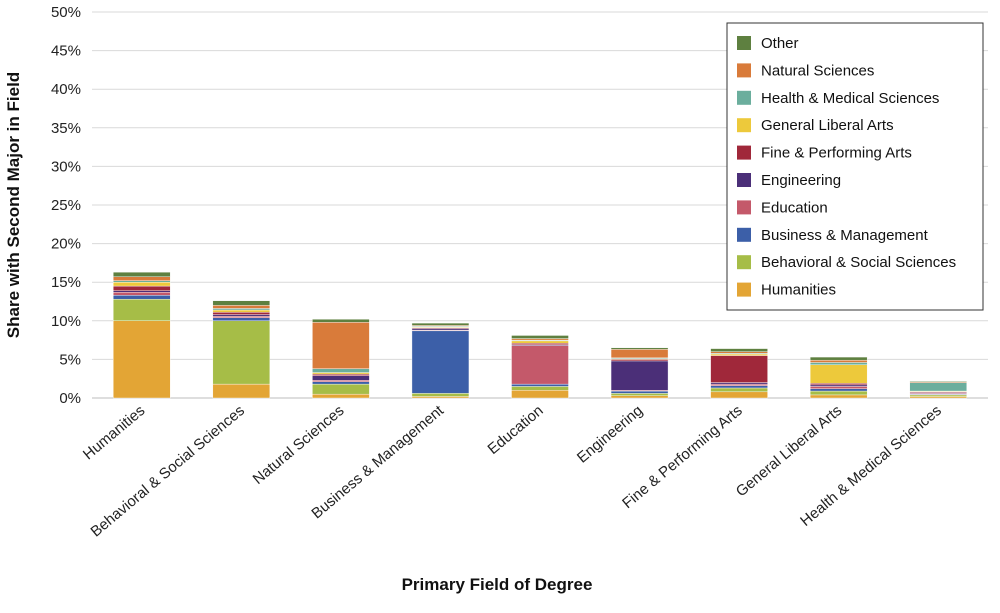 Image resolution: width=1000 pixels, height=613 pixels. What do you see at coordinates (497, 584) in the screenshot?
I see `x-axis-title: Primary Field of Degree` at bounding box center [497, 584].